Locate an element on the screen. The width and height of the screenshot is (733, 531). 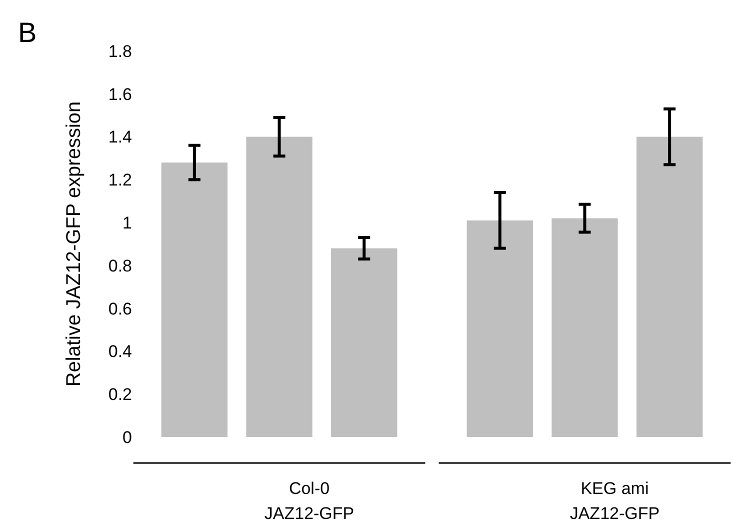
text: B is located at coordinates (27, 32).